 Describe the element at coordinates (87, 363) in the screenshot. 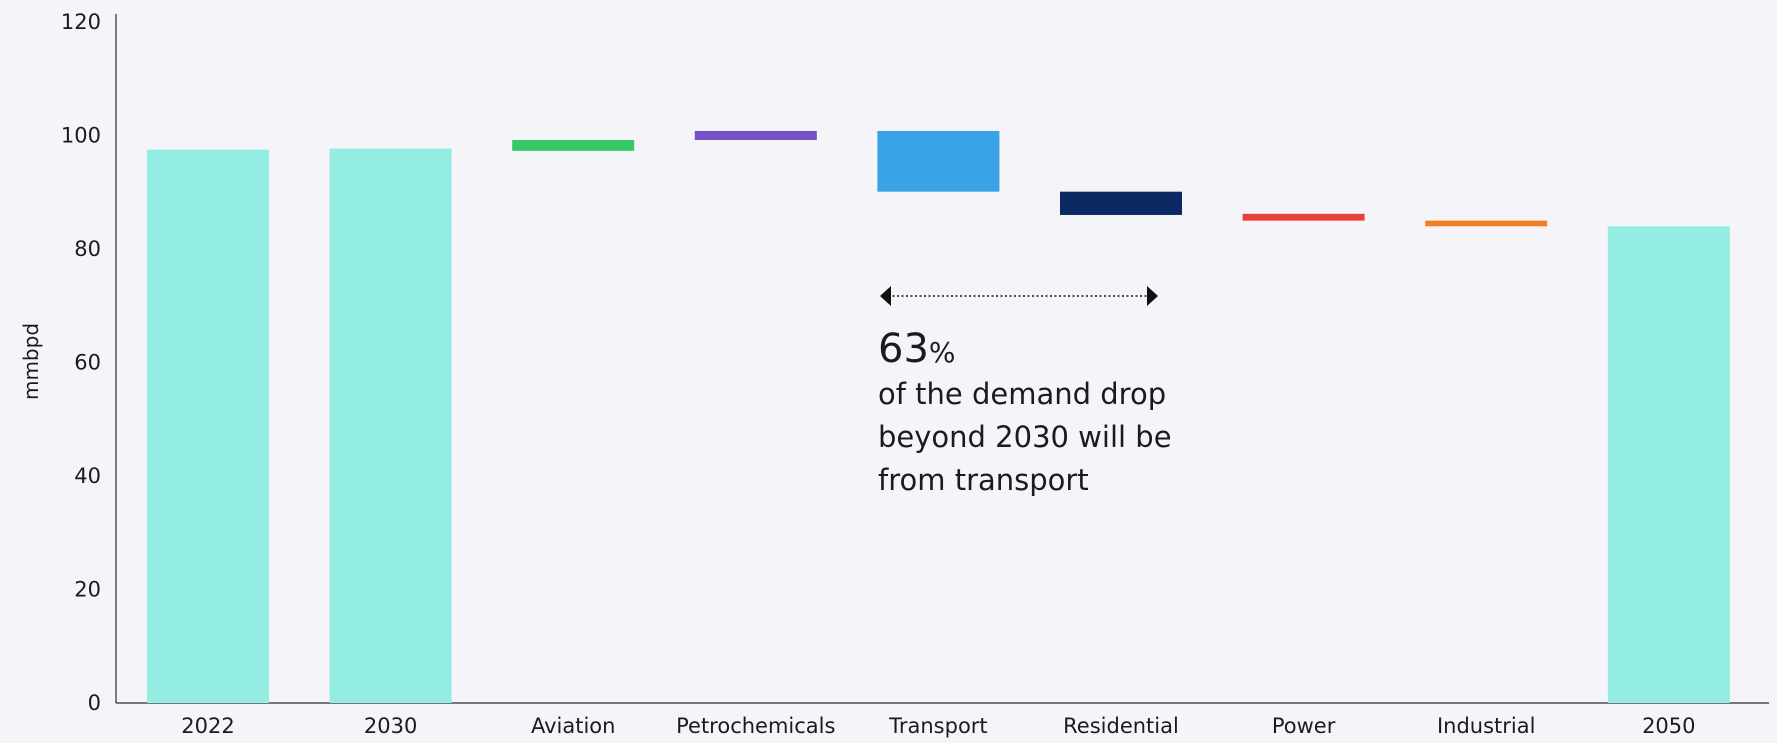

I see `y-tick-label-60: 60` at that location.